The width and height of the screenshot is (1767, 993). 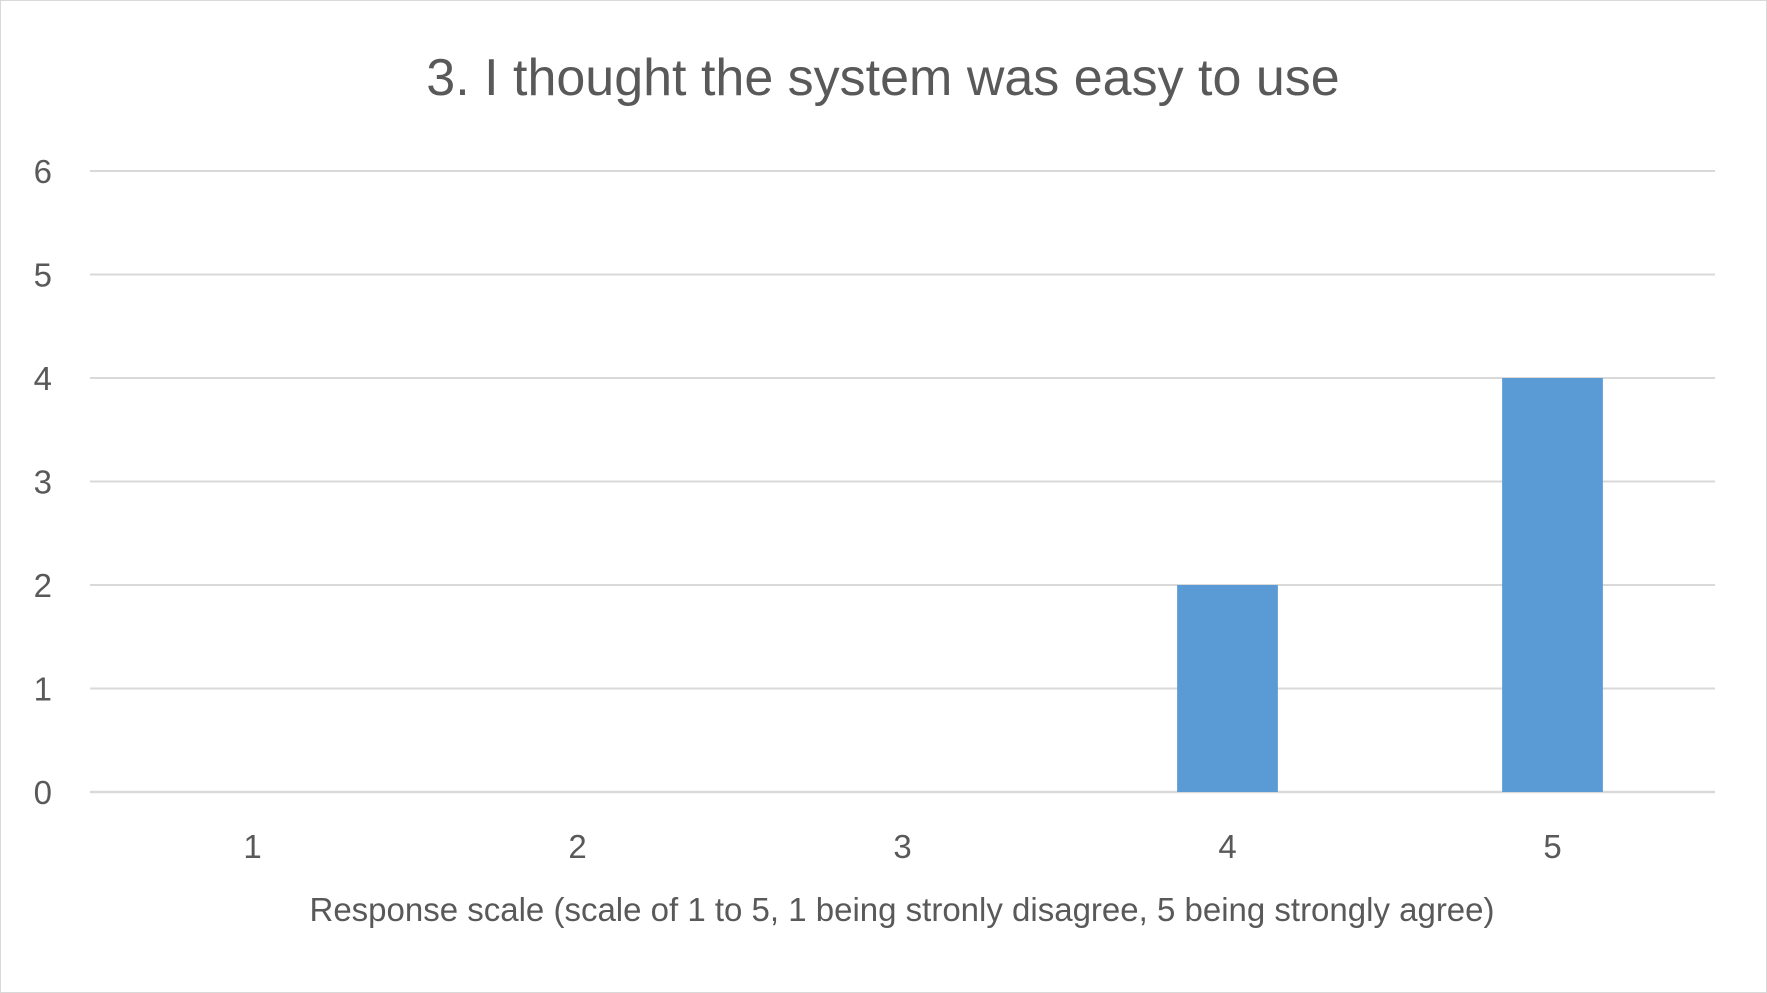 What do you see at coordinates (43, 792) in the screenshot?
I see `y-tick-label-0: 0` at bounding box center [43, 792].